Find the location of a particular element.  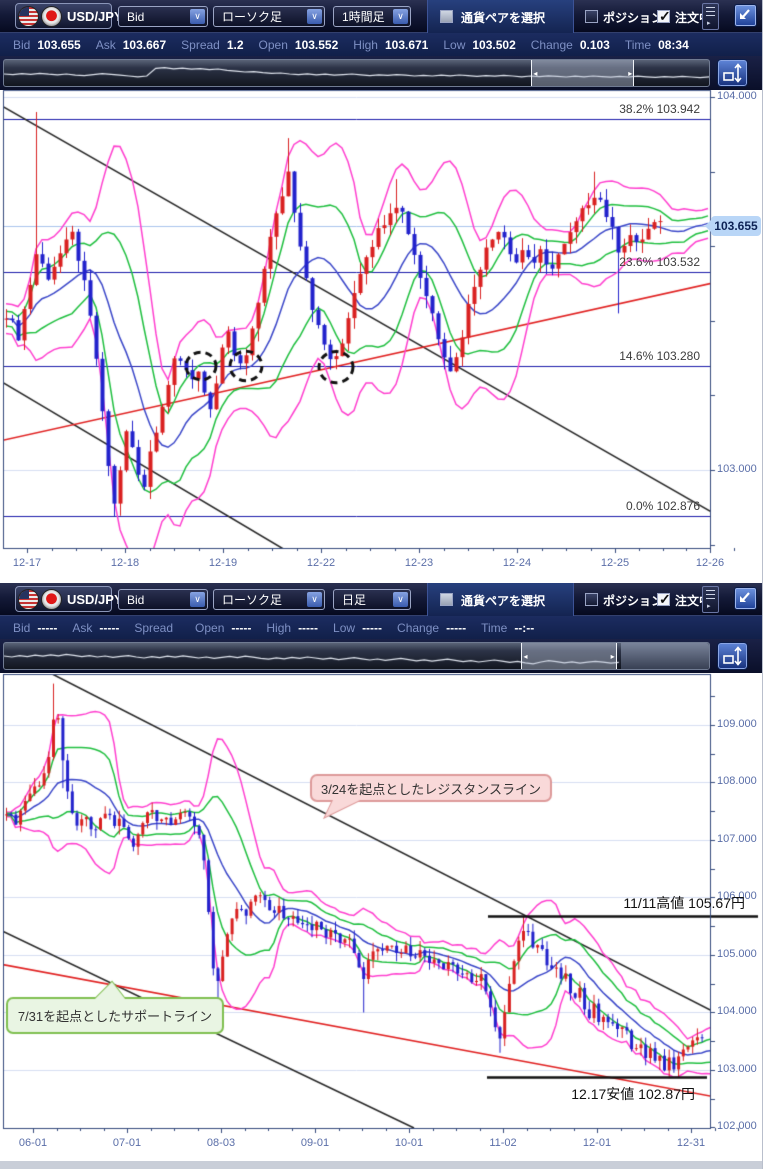

x-axis-label: 06-01 is located at coordinates (33, 1143).